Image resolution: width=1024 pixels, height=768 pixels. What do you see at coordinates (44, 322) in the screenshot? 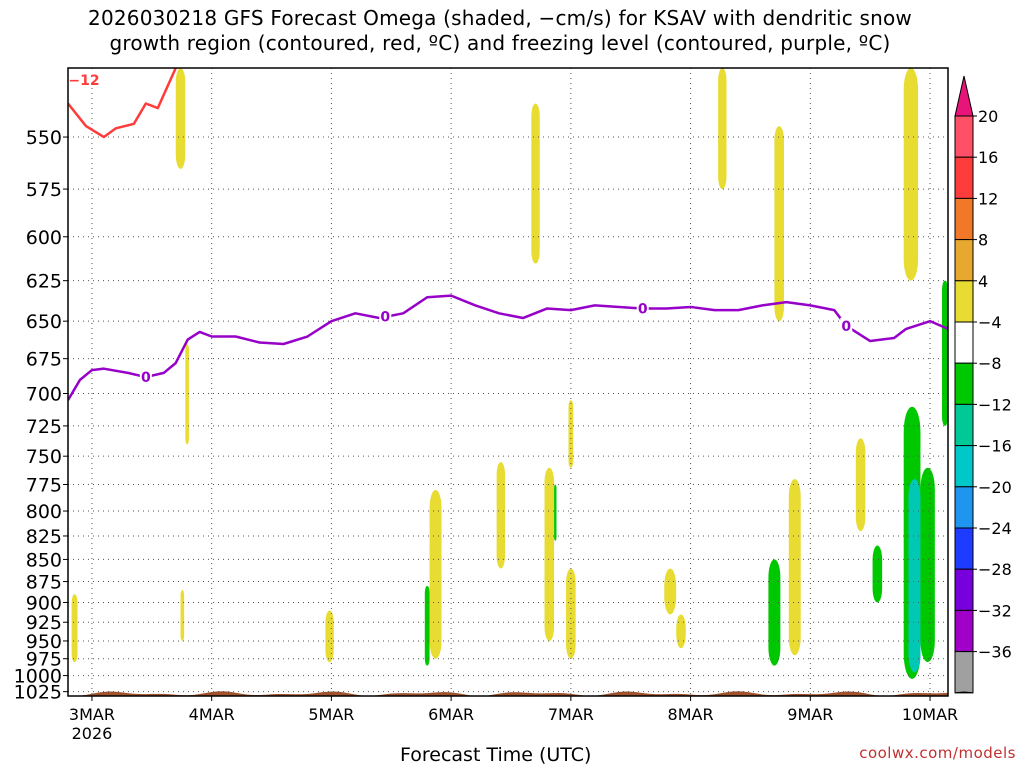
I see `y-tick-label-4: 650` at bounding box center [44, 322].